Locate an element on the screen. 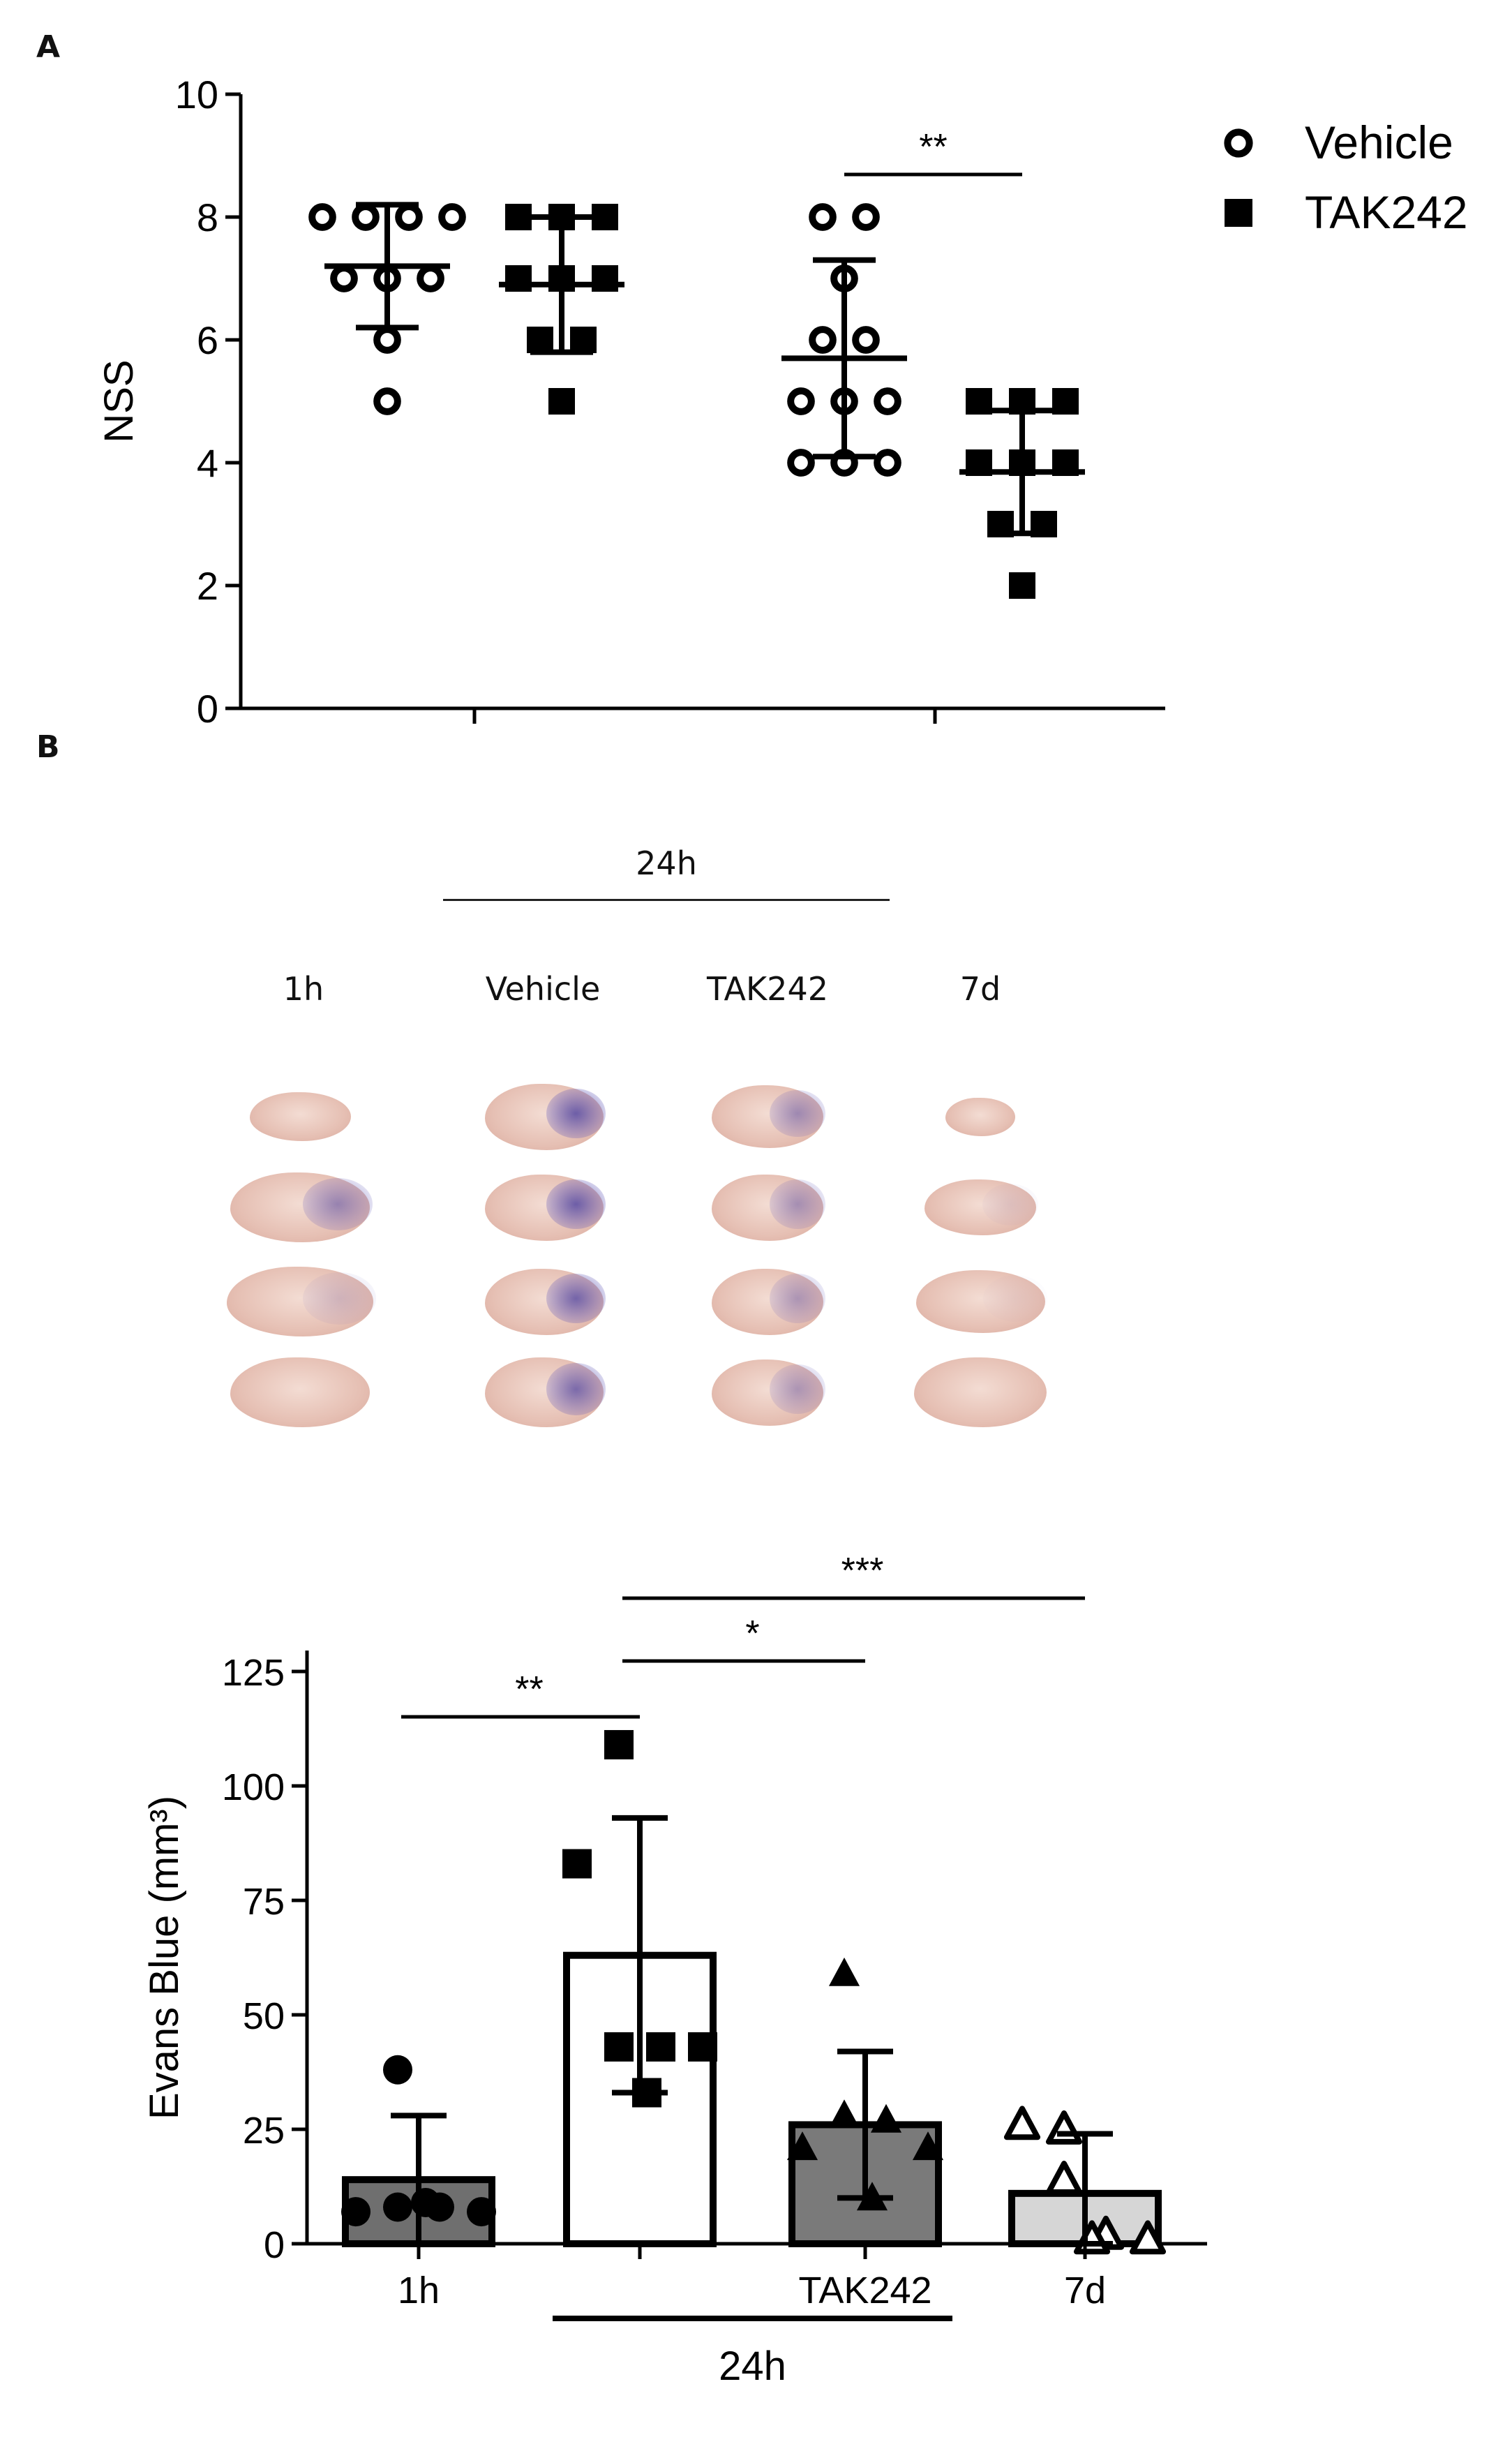 This screenshot has height=2458, width=1512. nss-y-tick-label: 6 is located at coordinates (207, 340).